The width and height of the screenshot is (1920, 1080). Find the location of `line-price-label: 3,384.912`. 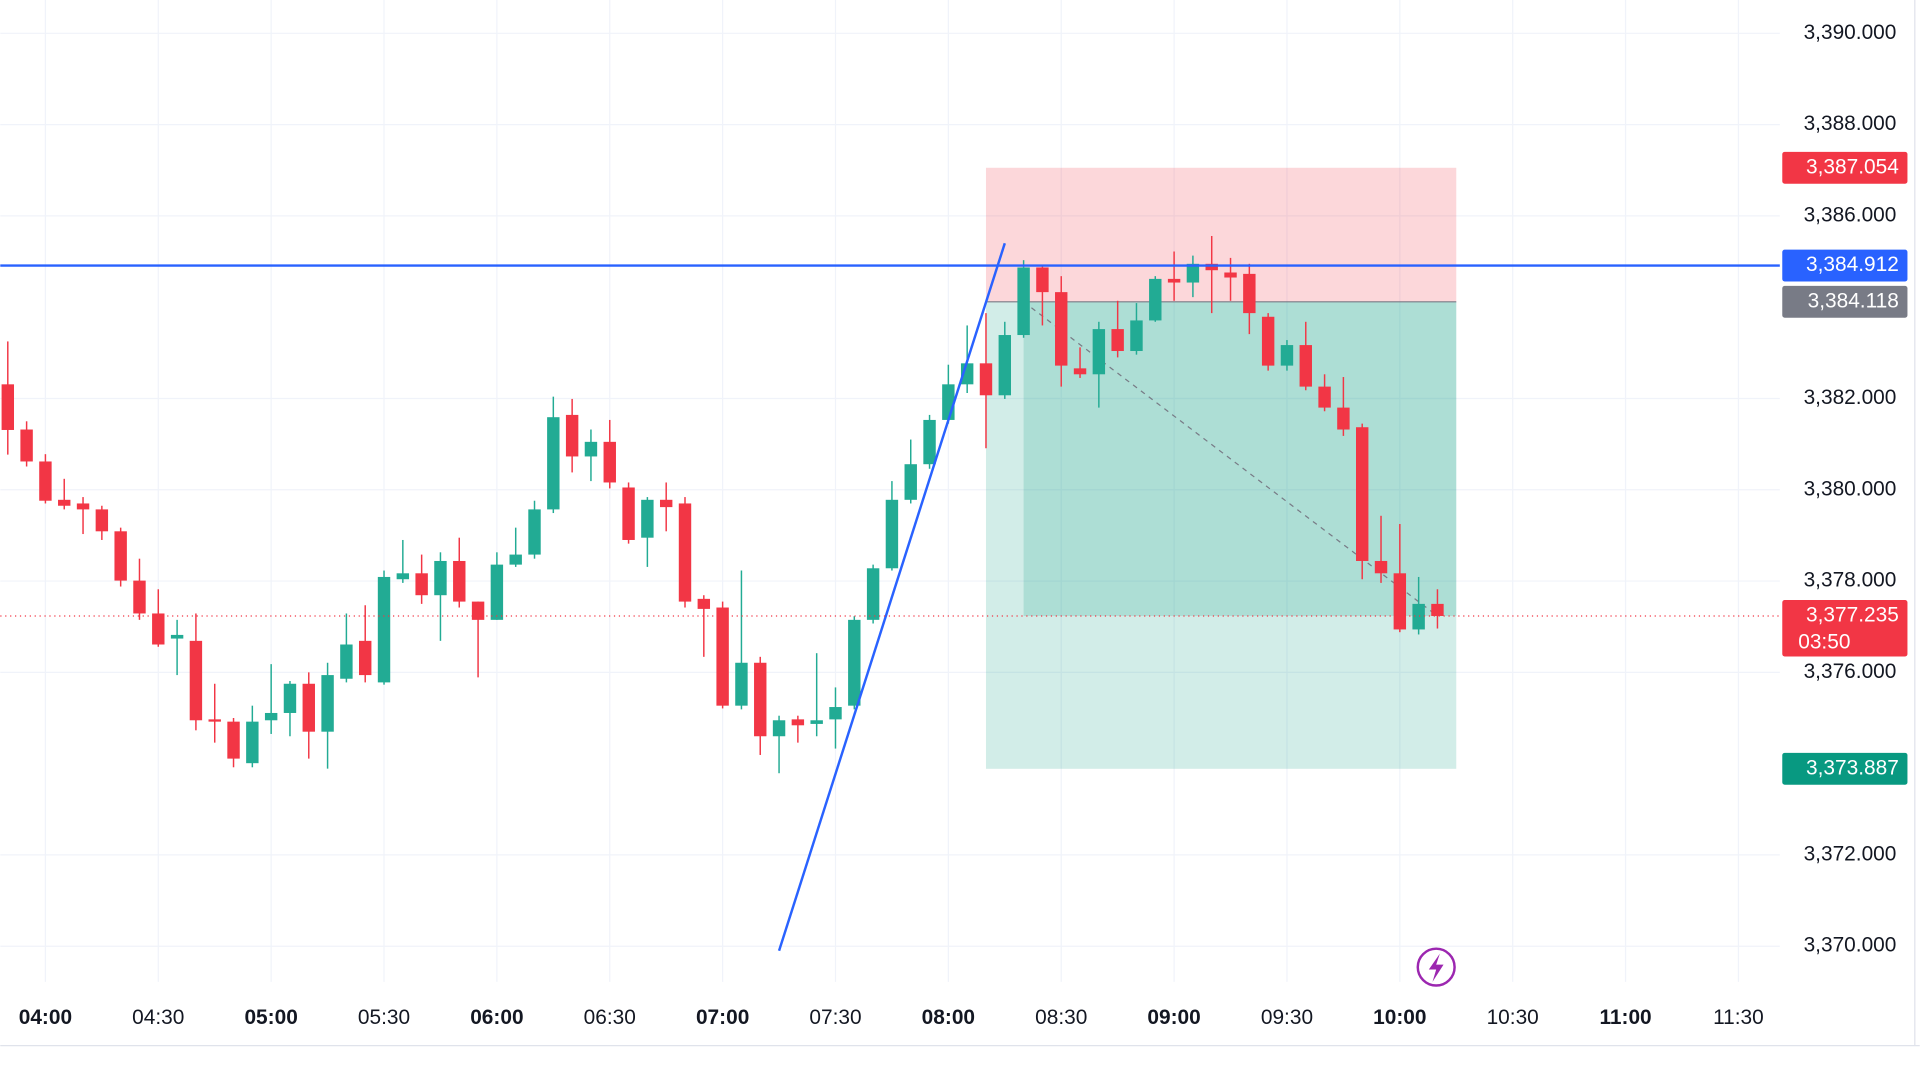

line-price-label: 3,384.912 is located at coordinates (1852, 264).